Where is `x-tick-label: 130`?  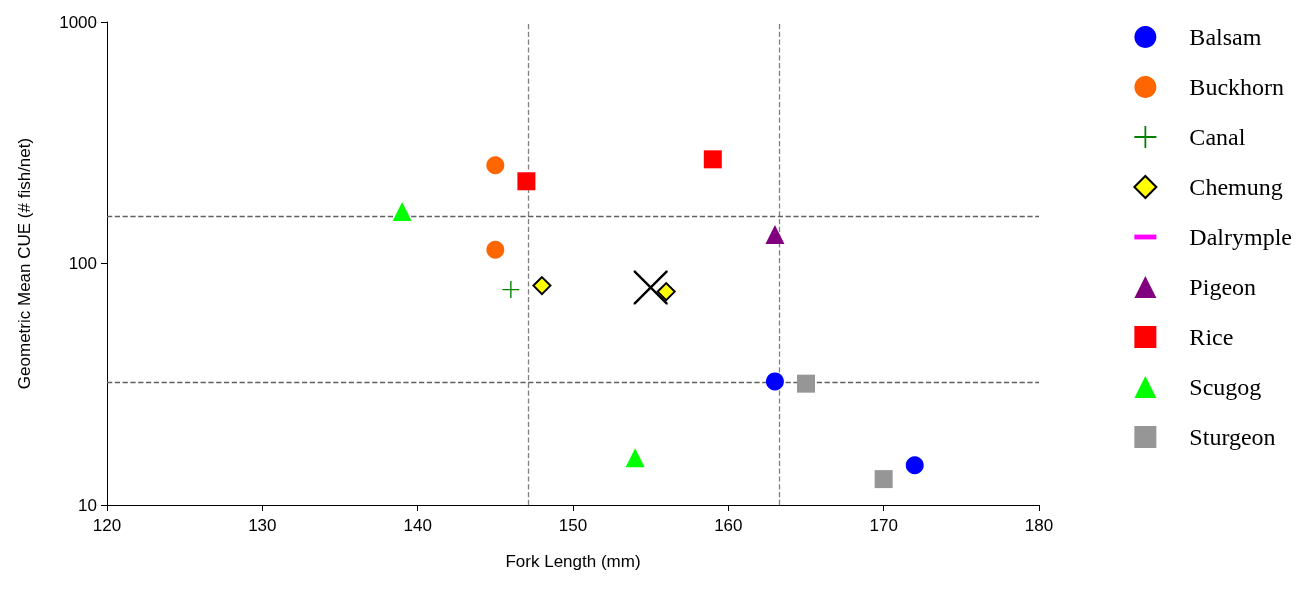 x-tick-label: 130 is located at coordinates (262, 525).